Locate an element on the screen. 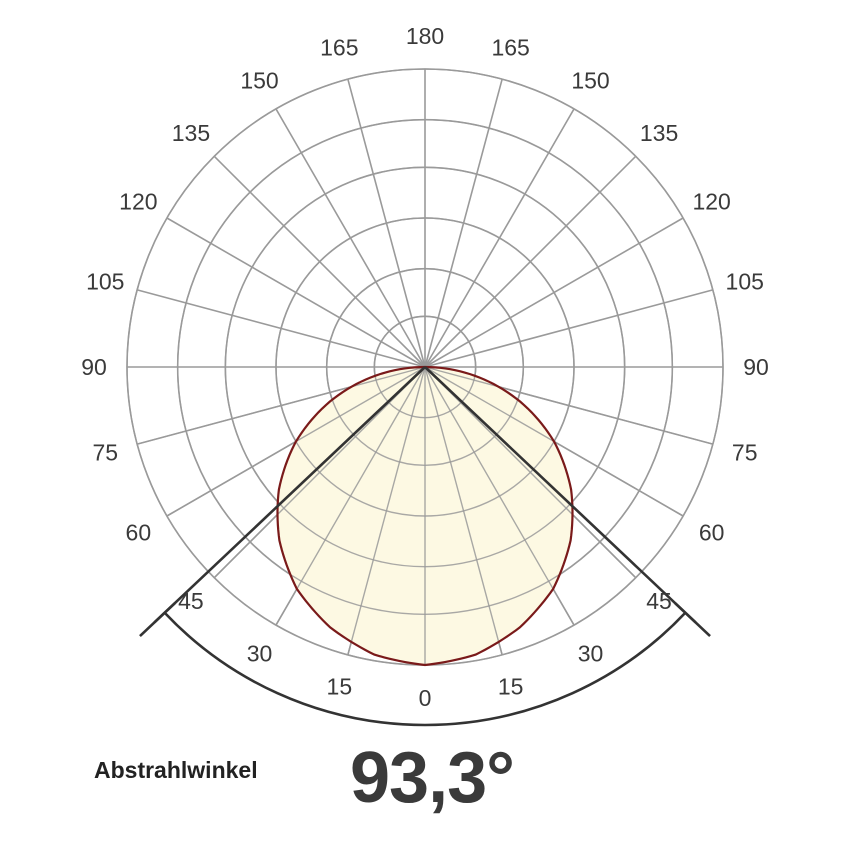 The image size is (850, 850). tick-label-right-150: 150 is located at coordinates (590, 80).